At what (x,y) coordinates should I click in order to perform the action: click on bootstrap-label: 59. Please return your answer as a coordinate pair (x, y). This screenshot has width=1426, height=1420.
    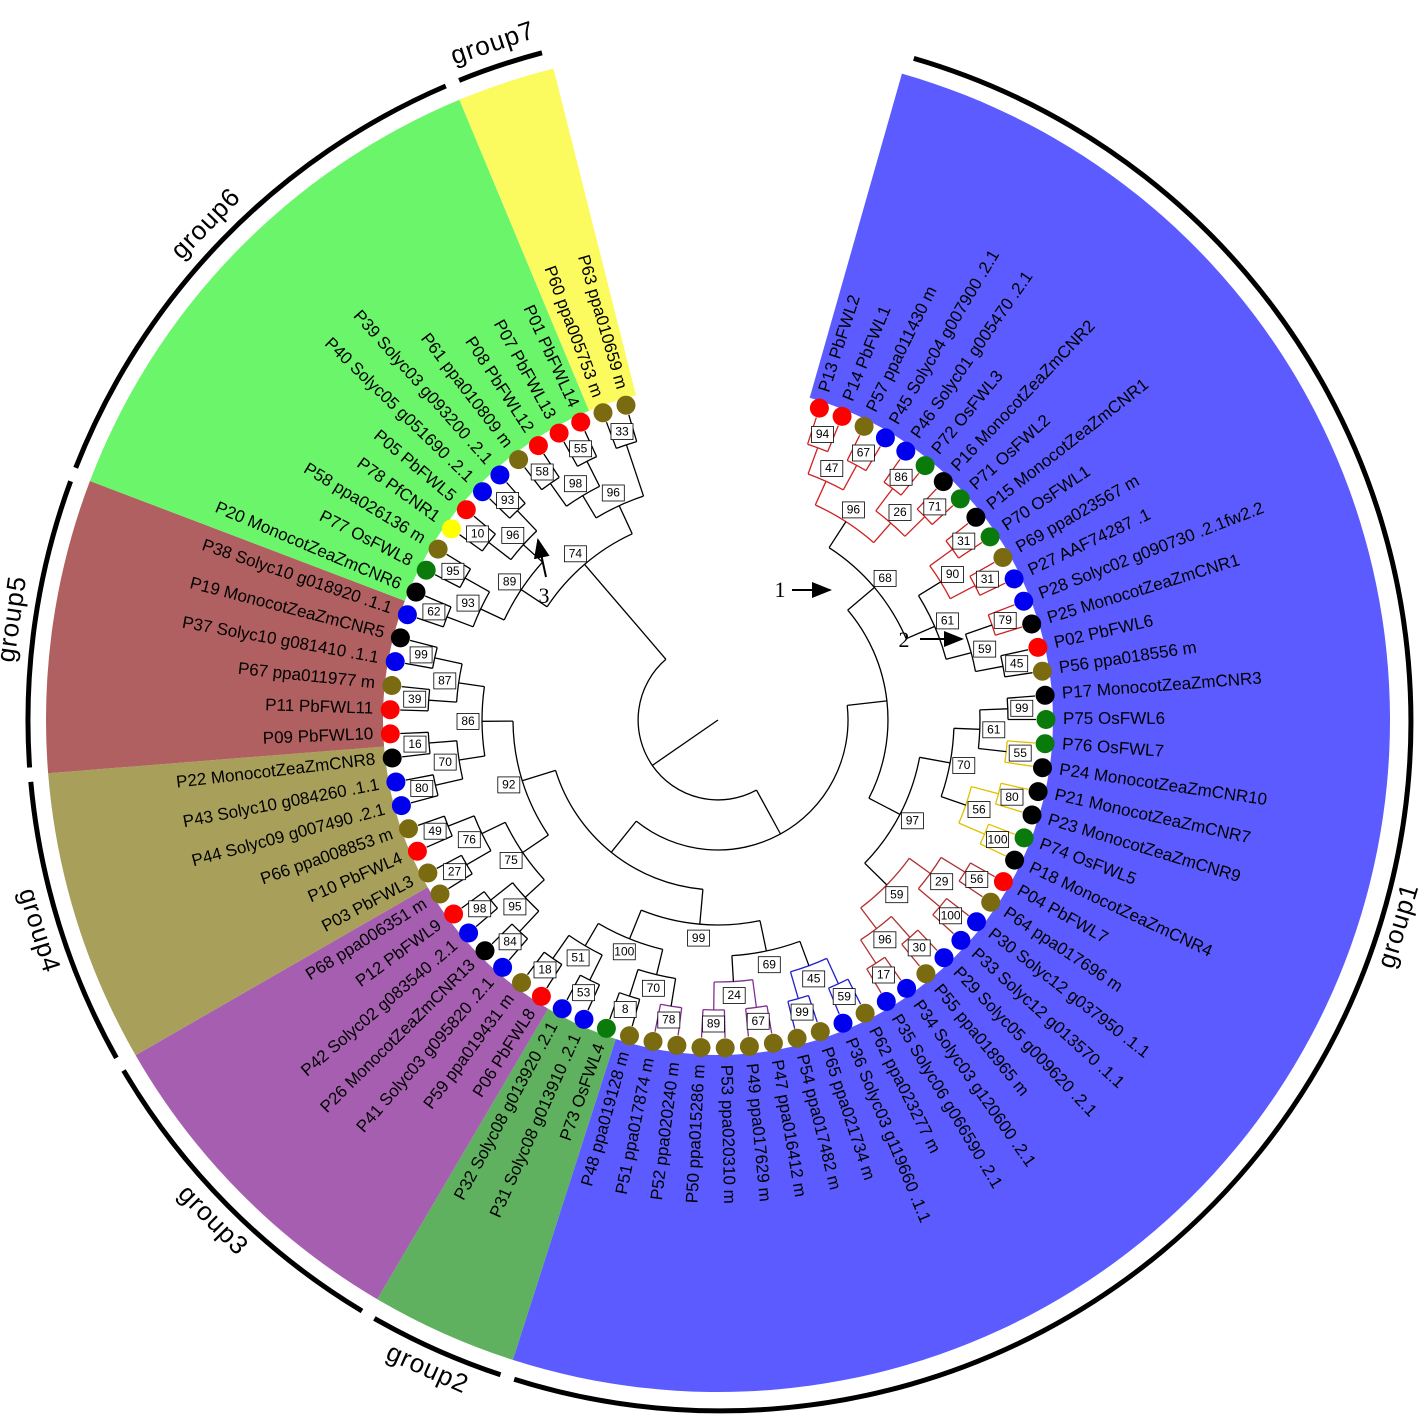
    Looking at the image, I should click on (897, 895).